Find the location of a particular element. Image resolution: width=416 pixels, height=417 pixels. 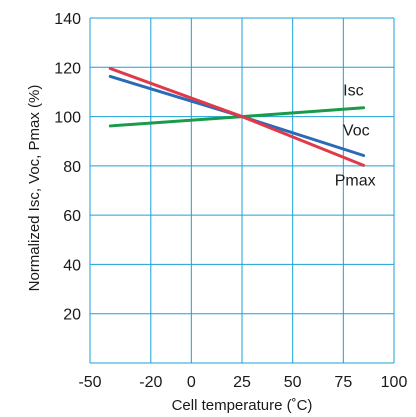

y-tick-label: 20 is located at coordinates (72, 315).